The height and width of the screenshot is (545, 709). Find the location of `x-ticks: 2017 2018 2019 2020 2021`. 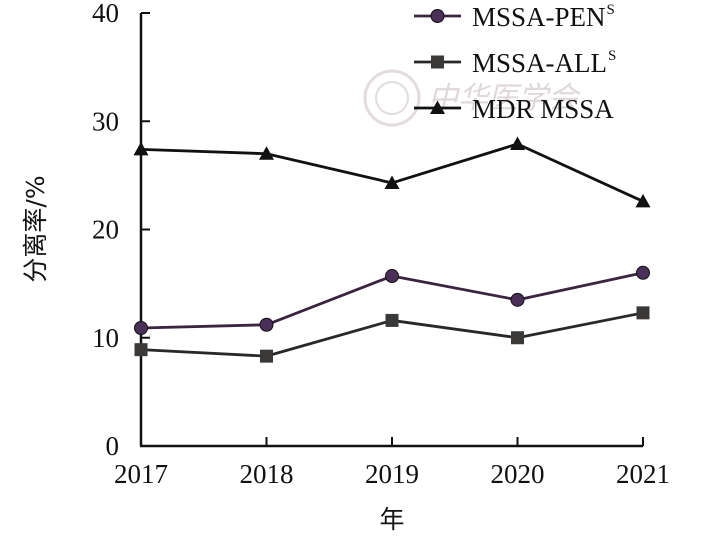

x-ticks: 2017 2018 2019 2020 2021 is located at coordinates (392, 463).